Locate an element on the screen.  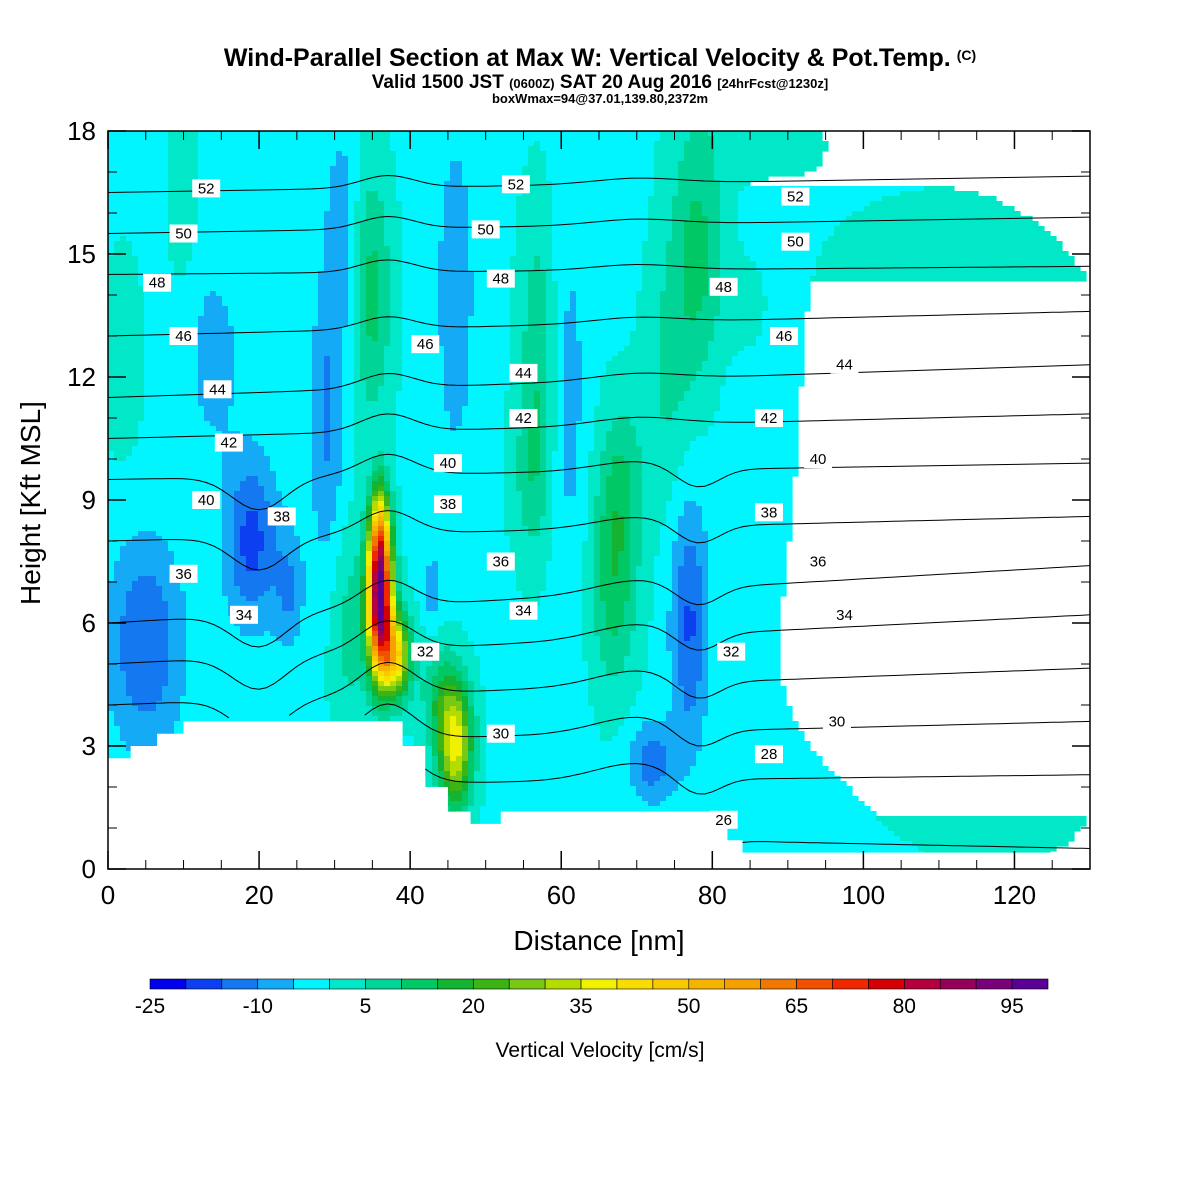
x-tick-label: 40 is located at coordinates (410, 895).